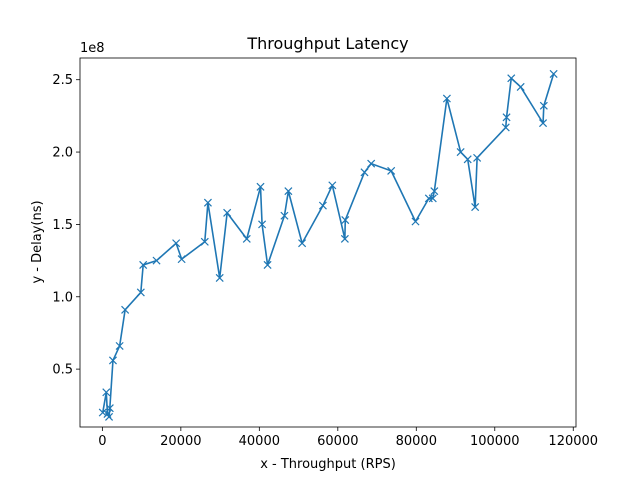 This screenshot has height=480, width=640. What do you see at coordinates (62, 297) in the screenshot?
I see `y-tick-label: 1.0` at bounding box center [62, 297].